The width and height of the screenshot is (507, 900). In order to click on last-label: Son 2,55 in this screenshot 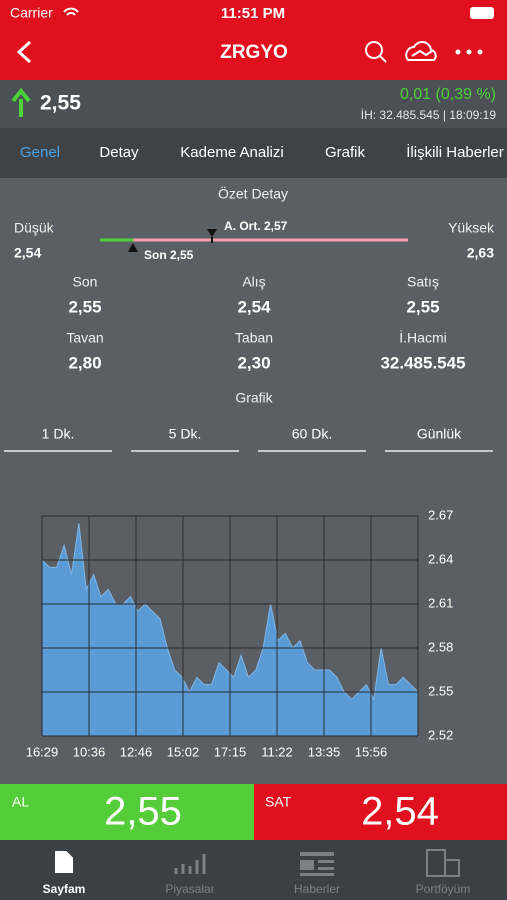, I will do `click(169, 255)`.